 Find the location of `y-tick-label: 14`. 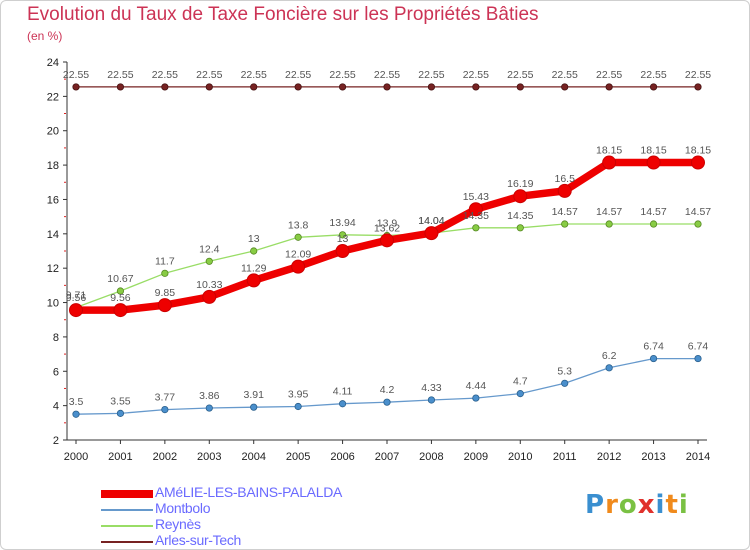

y-tick-label: 14 is located at coordinates (53, 235).